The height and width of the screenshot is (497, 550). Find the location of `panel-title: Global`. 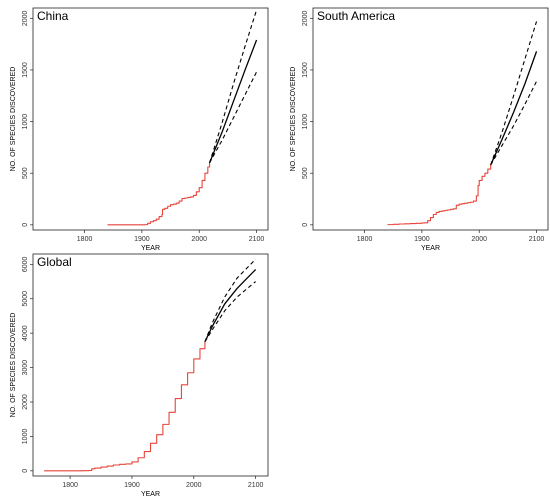

panel-title: Global is located at coordinates (54, 262).